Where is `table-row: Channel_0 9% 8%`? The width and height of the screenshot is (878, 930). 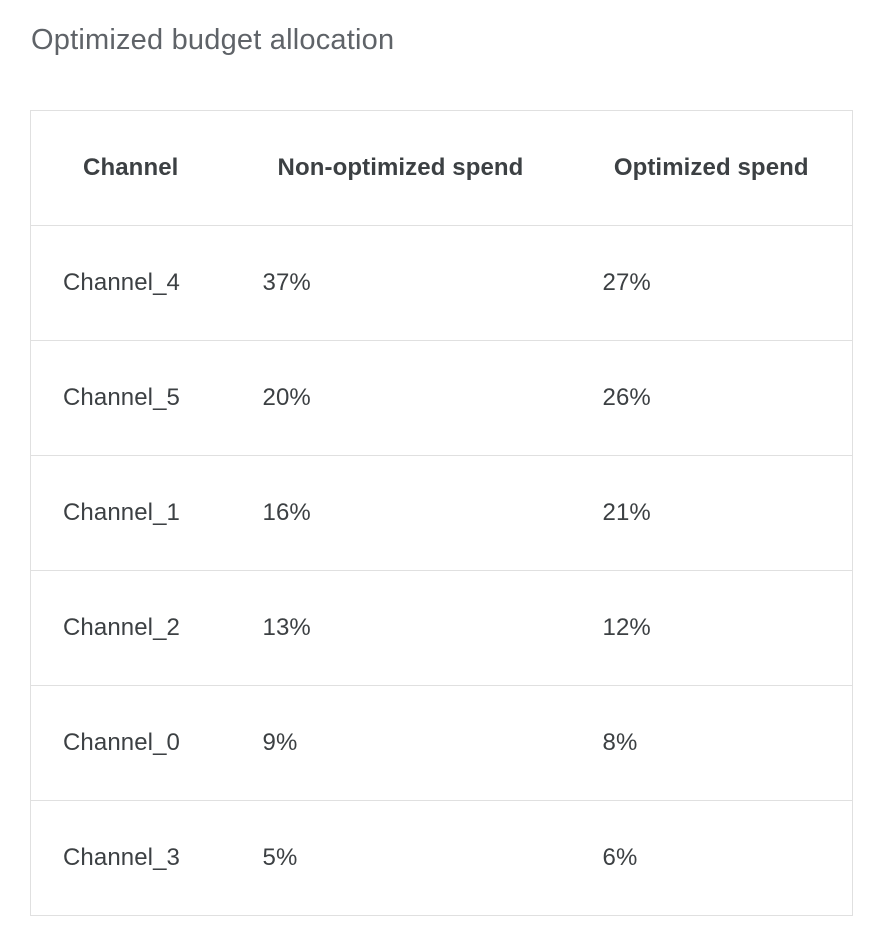
table-row: Channel_0 9% 8% is located at coordinates (441, 743).